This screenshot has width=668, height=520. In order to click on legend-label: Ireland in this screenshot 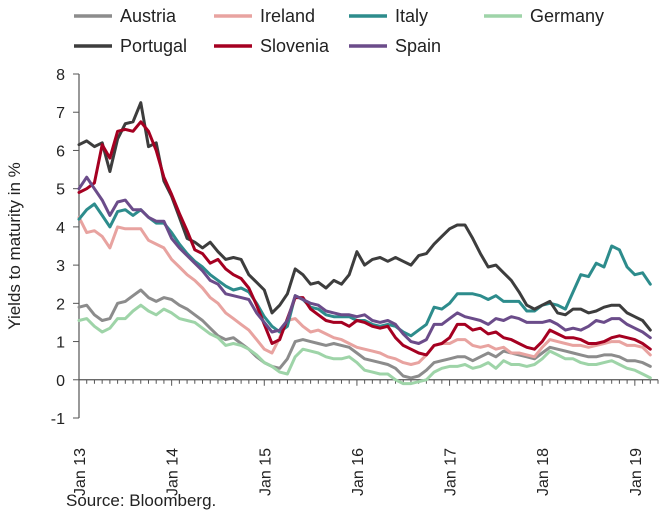, I will do `click(287, 16)`.